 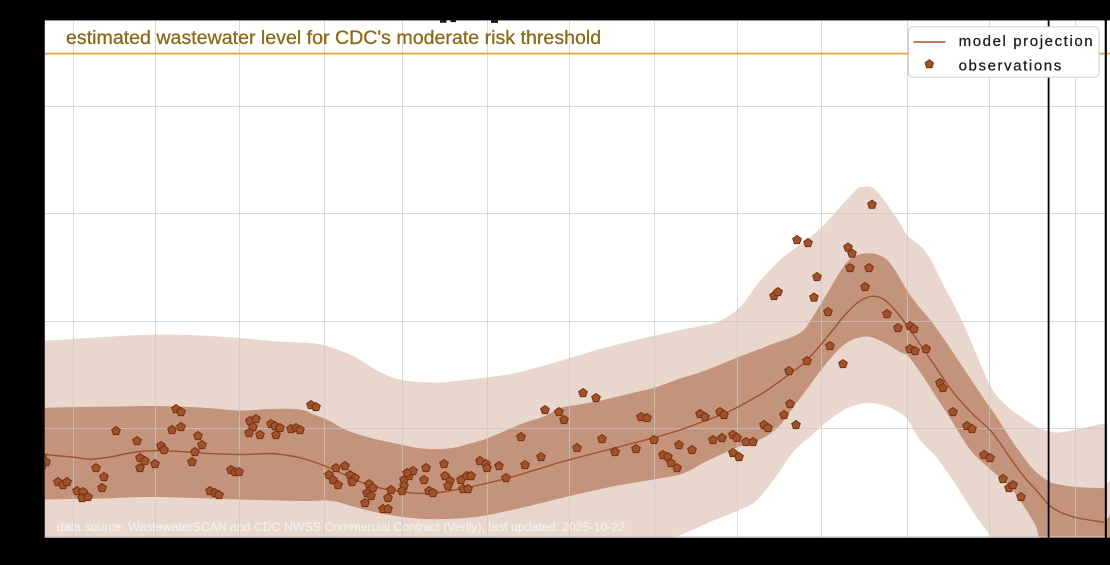 I want to click on svg-text: observations, so click(x=1011, y=65).